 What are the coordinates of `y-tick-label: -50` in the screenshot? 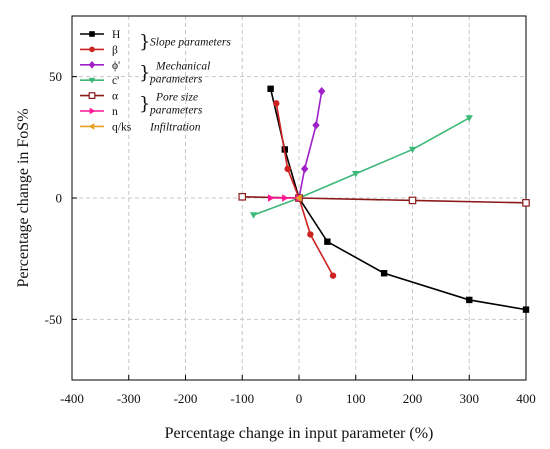 It's located at (53, 319).